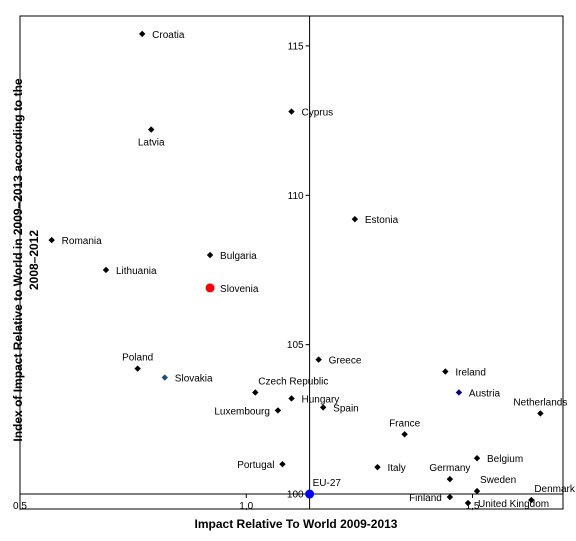 The height and width of the screenshot is (541, 576). Describe the element at coordinates (513, 504) in the screenshot. I see `label-united-kingdom: United Kingdom` at that location.